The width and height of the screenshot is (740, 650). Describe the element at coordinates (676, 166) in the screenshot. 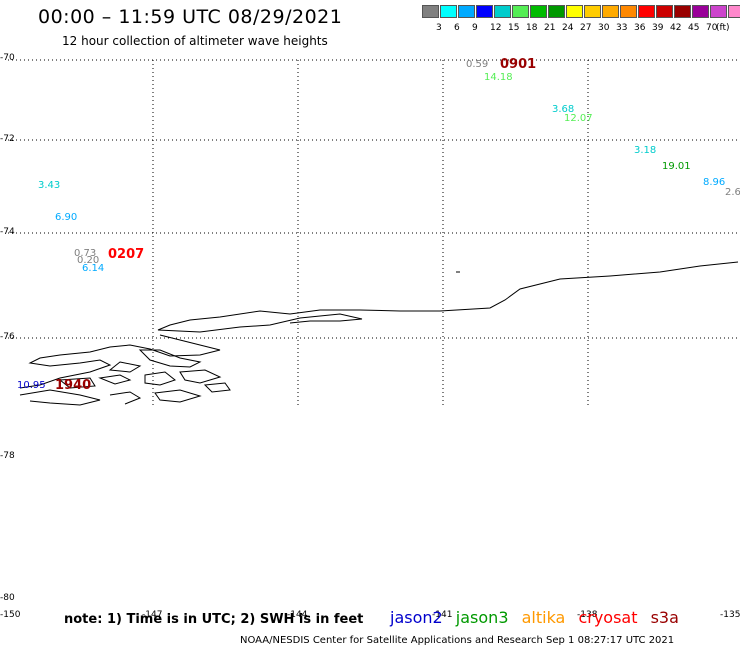

I see `wave-height-label: 19.01` at that location.